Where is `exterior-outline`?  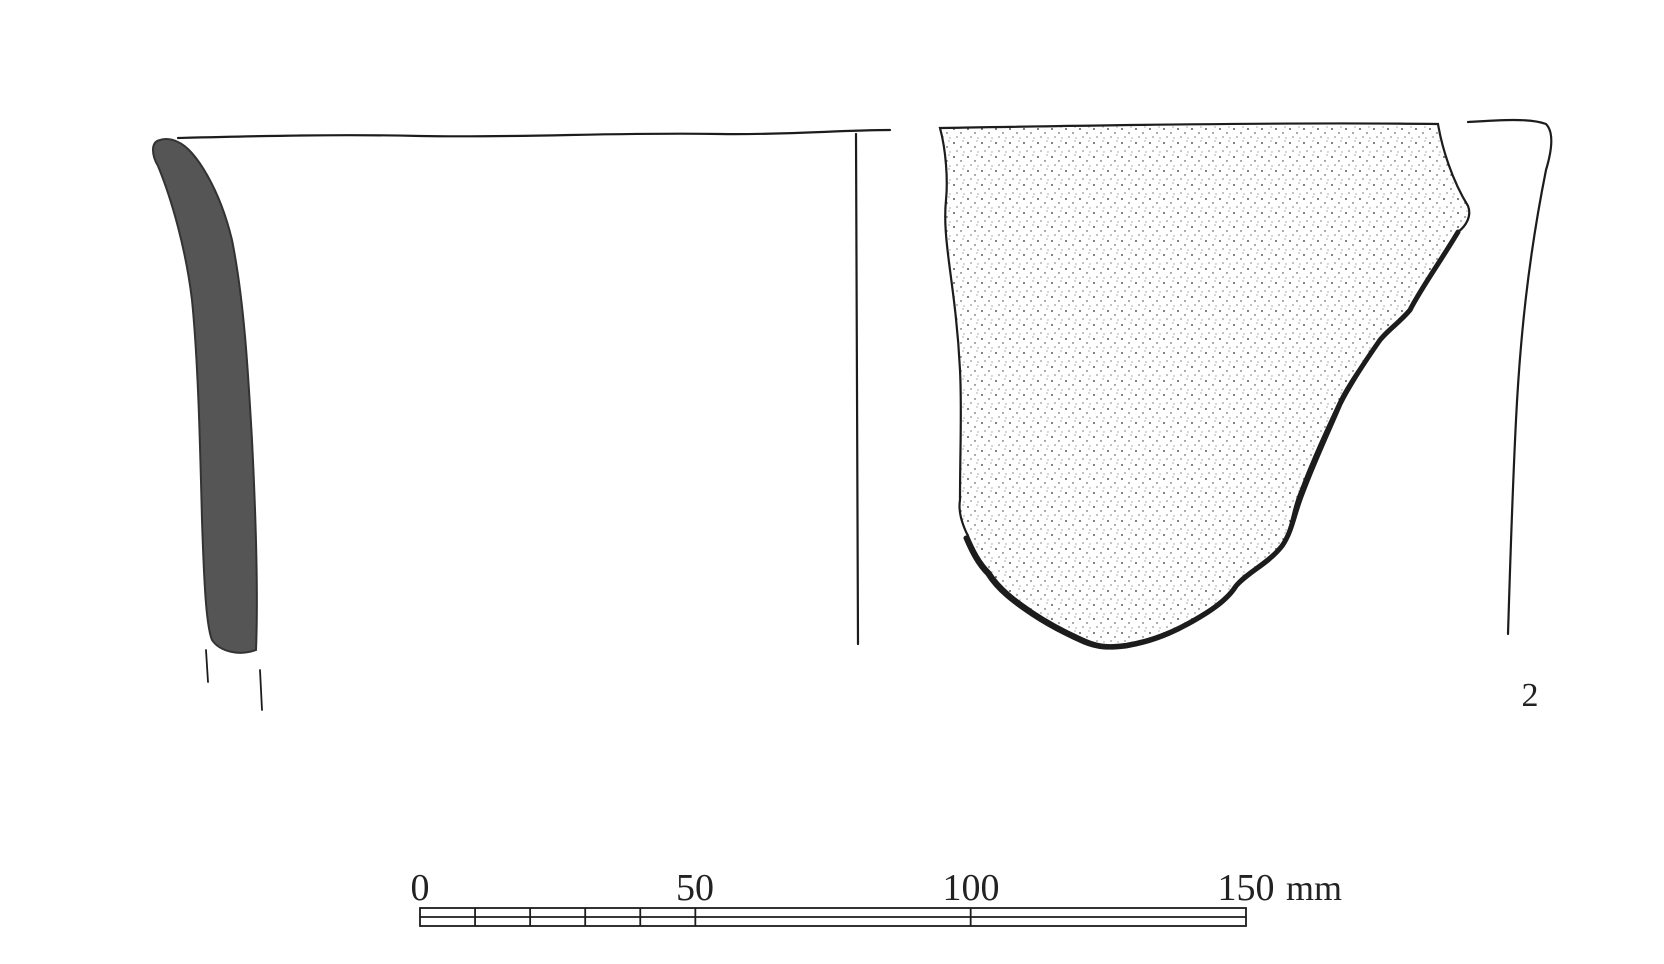
exterior-outline is located at coordinates (1509, 377).